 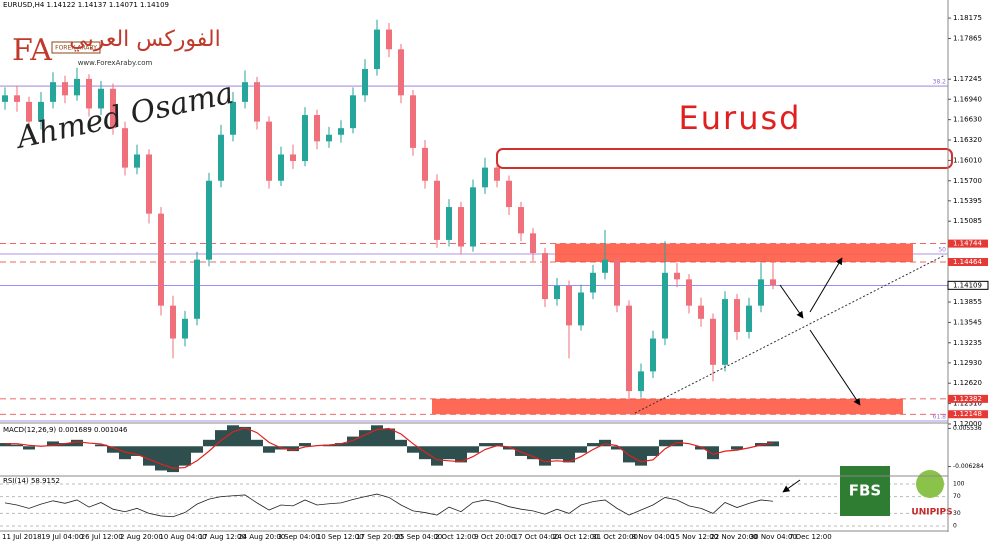 I want to click on level-label: 1.12382, so click(x=967, y=399).